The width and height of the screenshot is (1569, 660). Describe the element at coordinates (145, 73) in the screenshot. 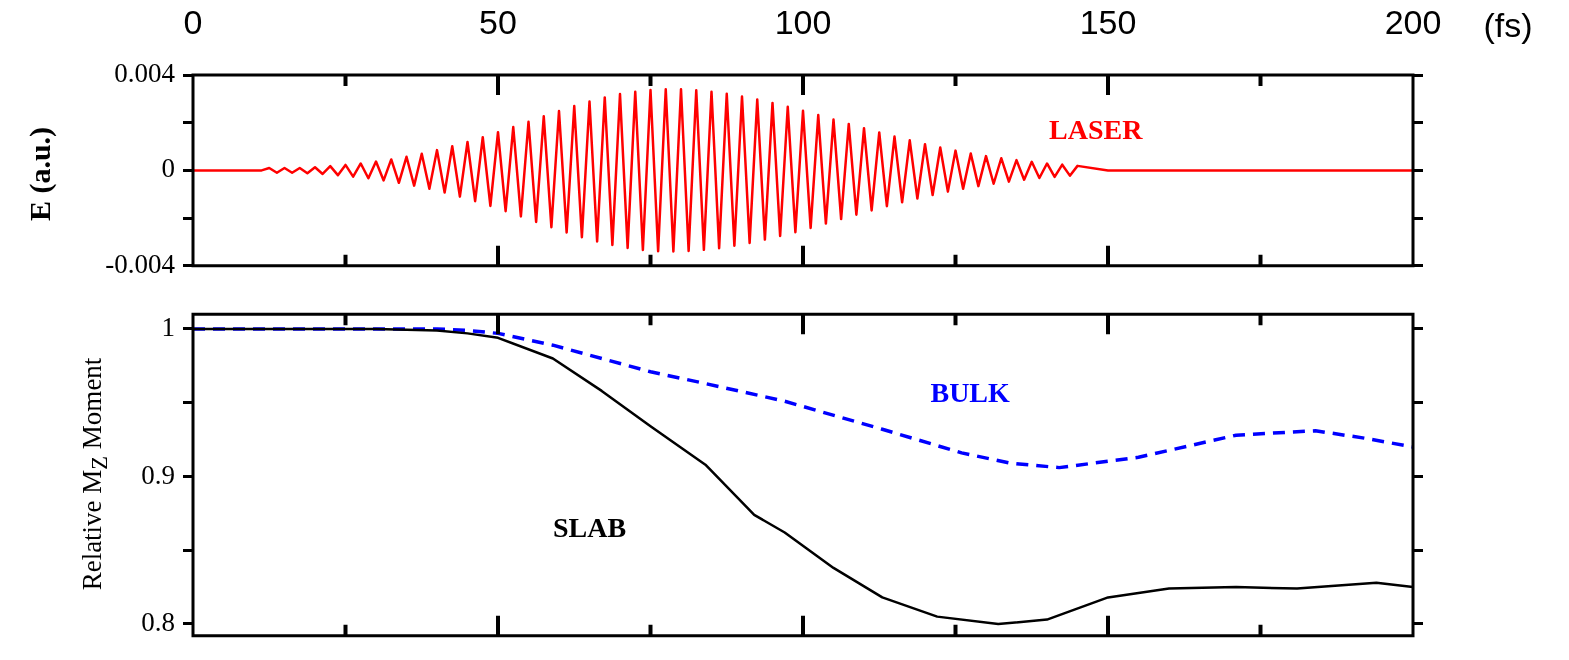

I see `y-tick-label: 0.004` at that location.